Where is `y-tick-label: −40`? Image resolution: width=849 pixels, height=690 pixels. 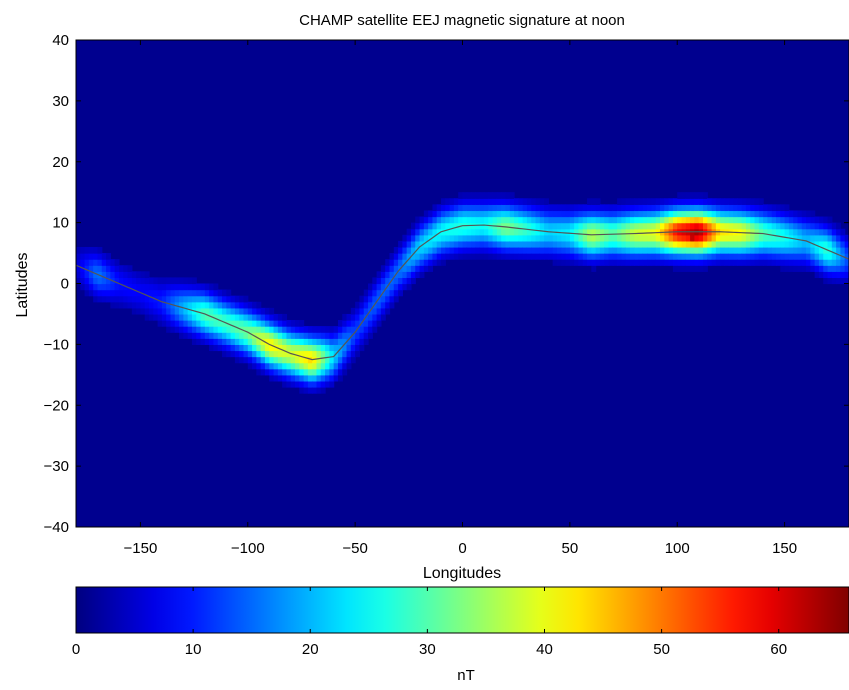
y-tick-label: −40 is located at coordinates (56, 527).